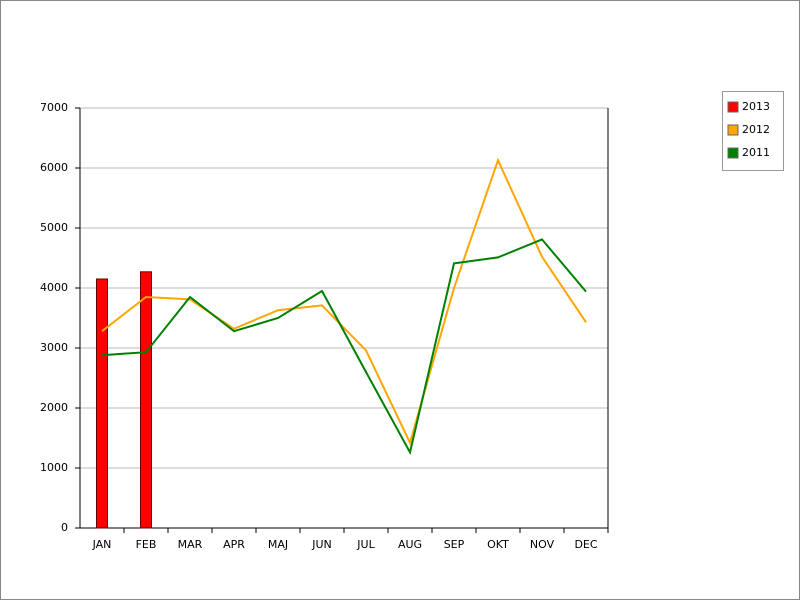  I want to click on x-tick-label: DEC, so click(585, 544).